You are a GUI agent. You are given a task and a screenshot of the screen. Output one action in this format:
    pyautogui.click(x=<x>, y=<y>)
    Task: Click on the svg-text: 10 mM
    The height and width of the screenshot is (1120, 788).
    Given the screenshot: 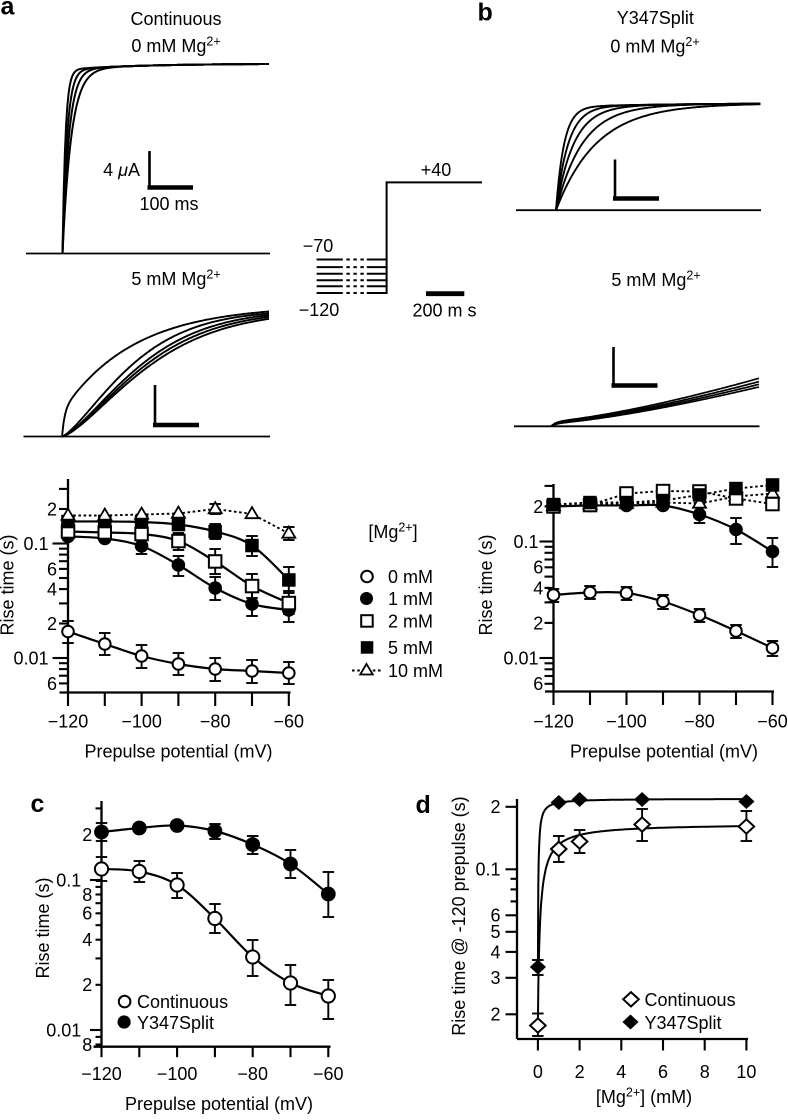 What is the action you would take?
    pyautogui.click(x=415, y=671)
    